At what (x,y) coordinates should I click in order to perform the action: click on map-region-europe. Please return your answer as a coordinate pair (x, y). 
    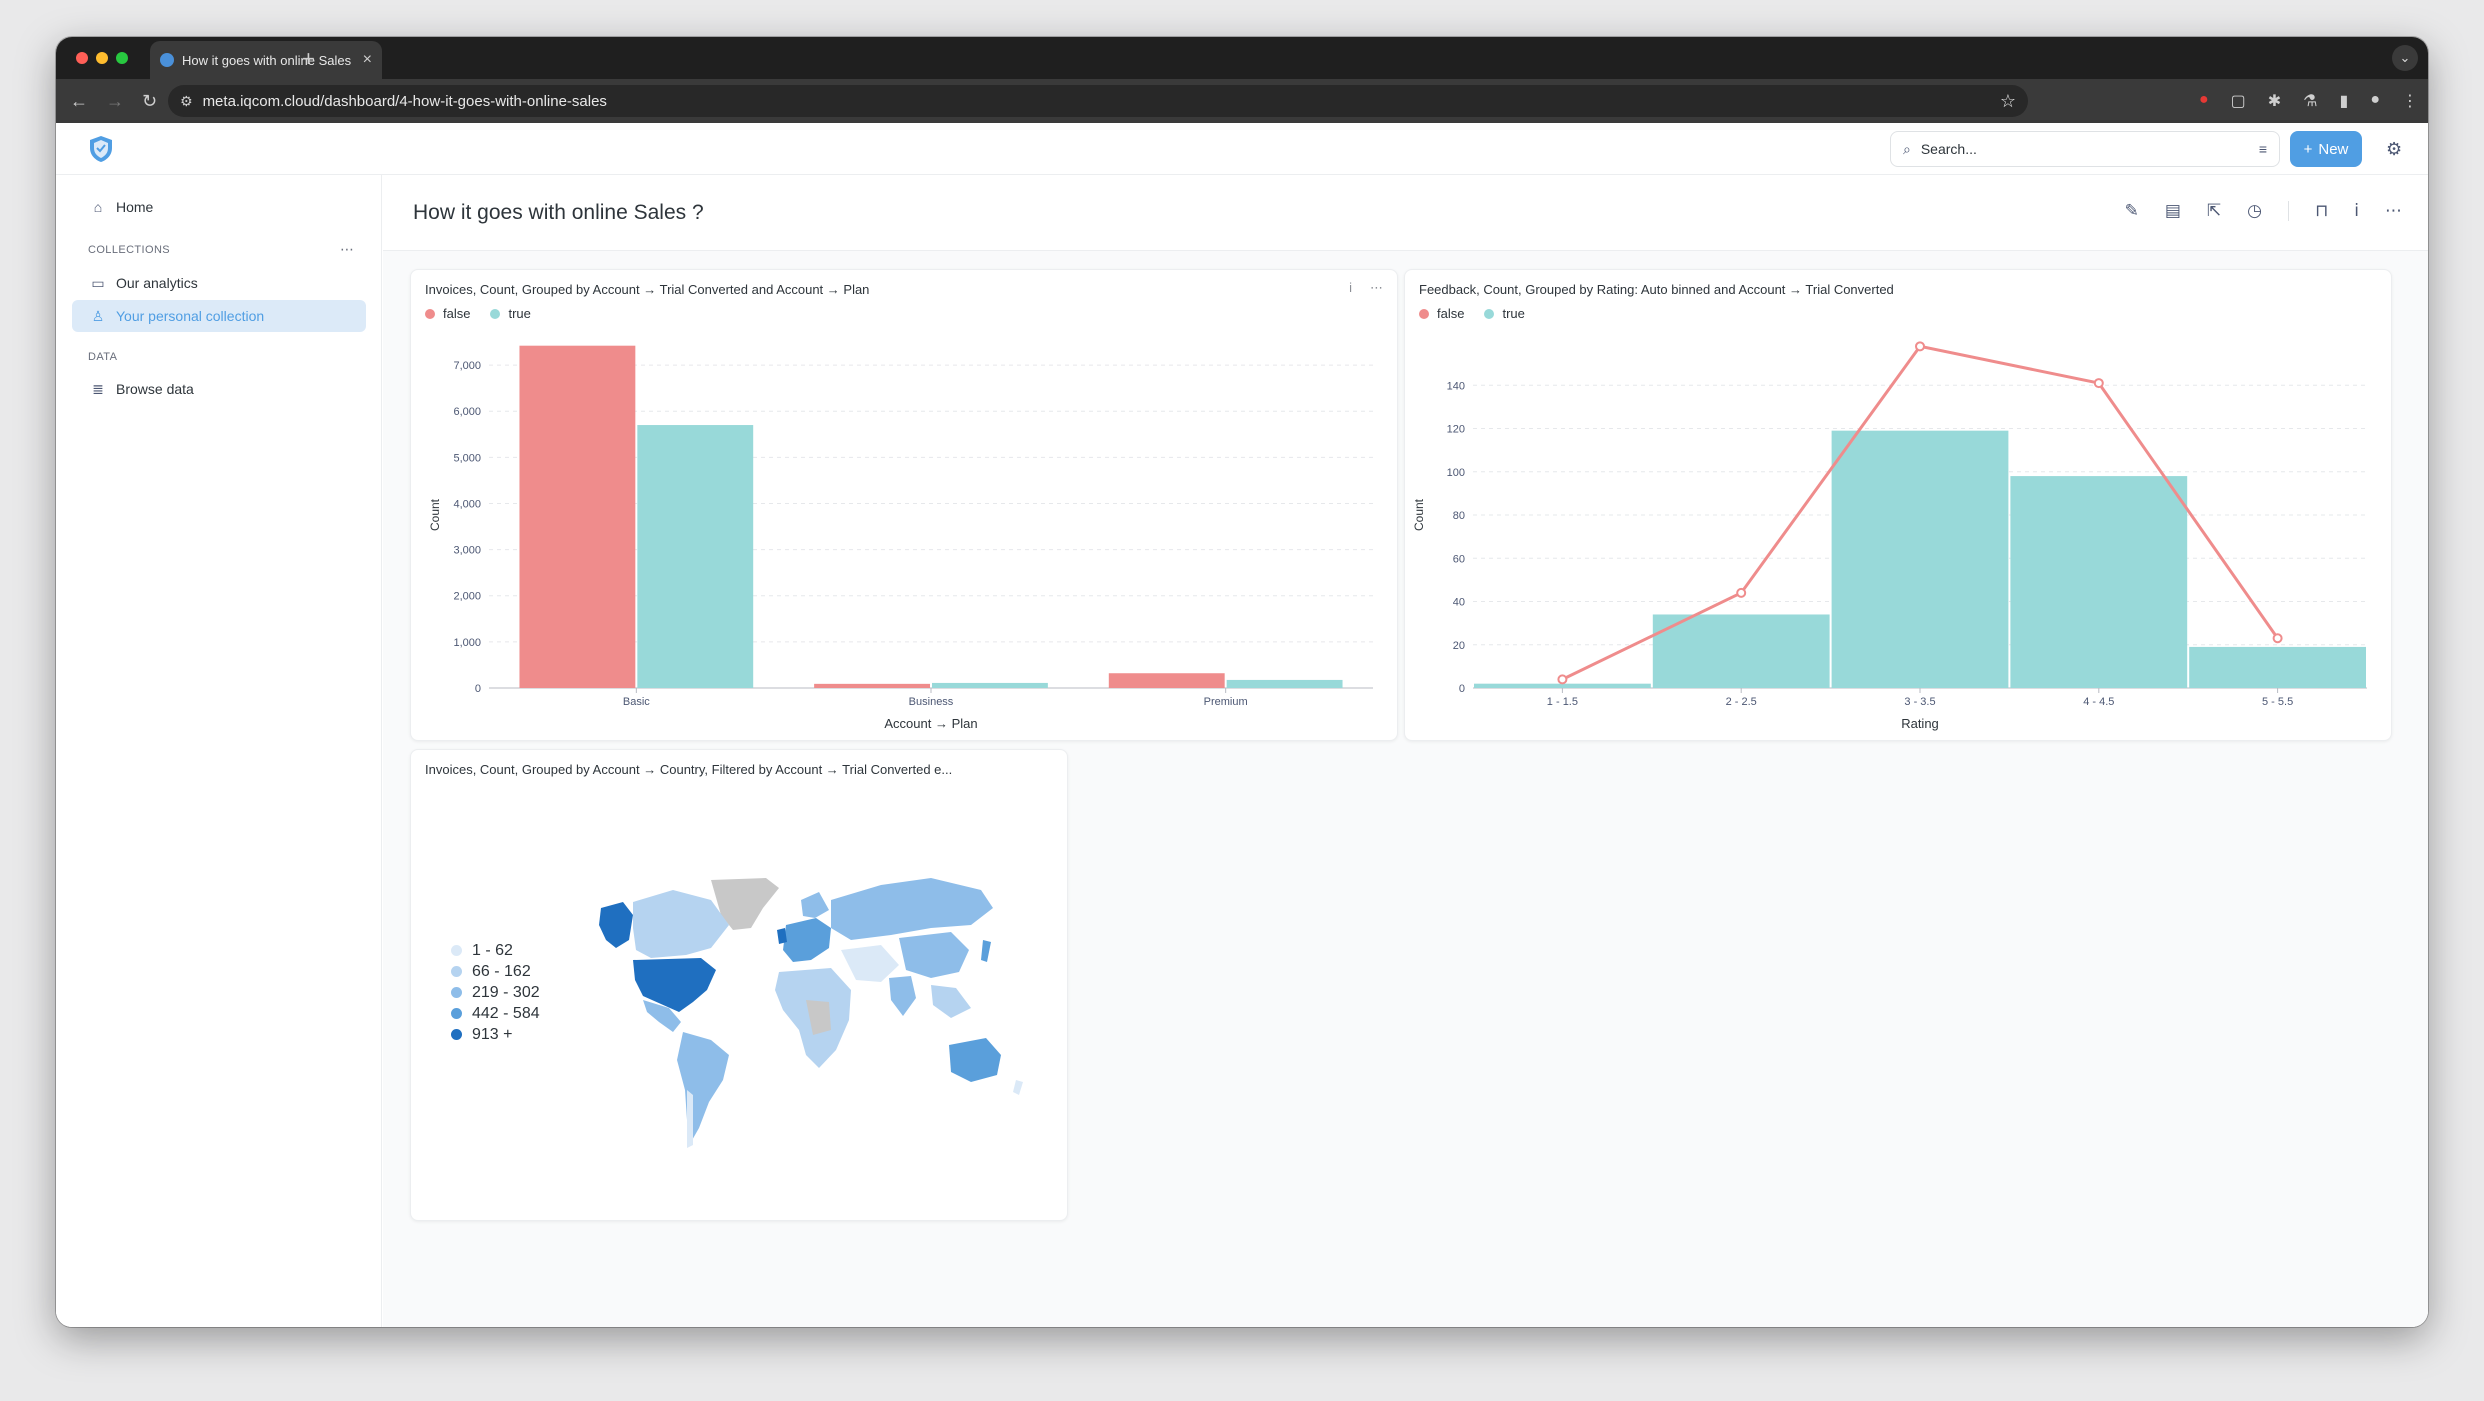
    Looking at the image, I should click on (807, 940).